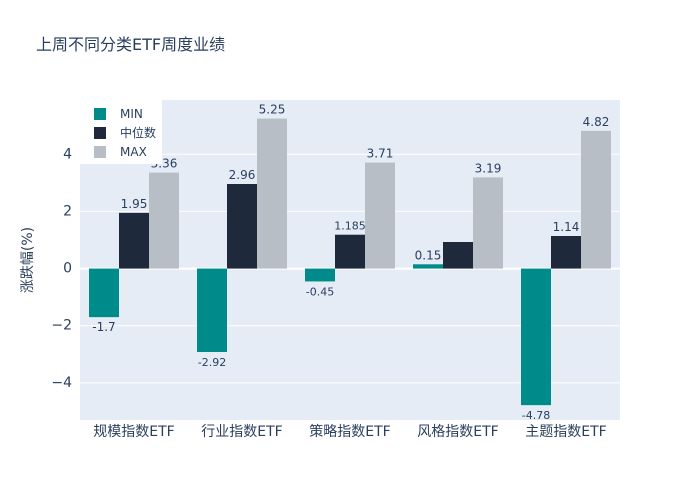  I want to click on y-tick-label: 2, so click(67, 211).